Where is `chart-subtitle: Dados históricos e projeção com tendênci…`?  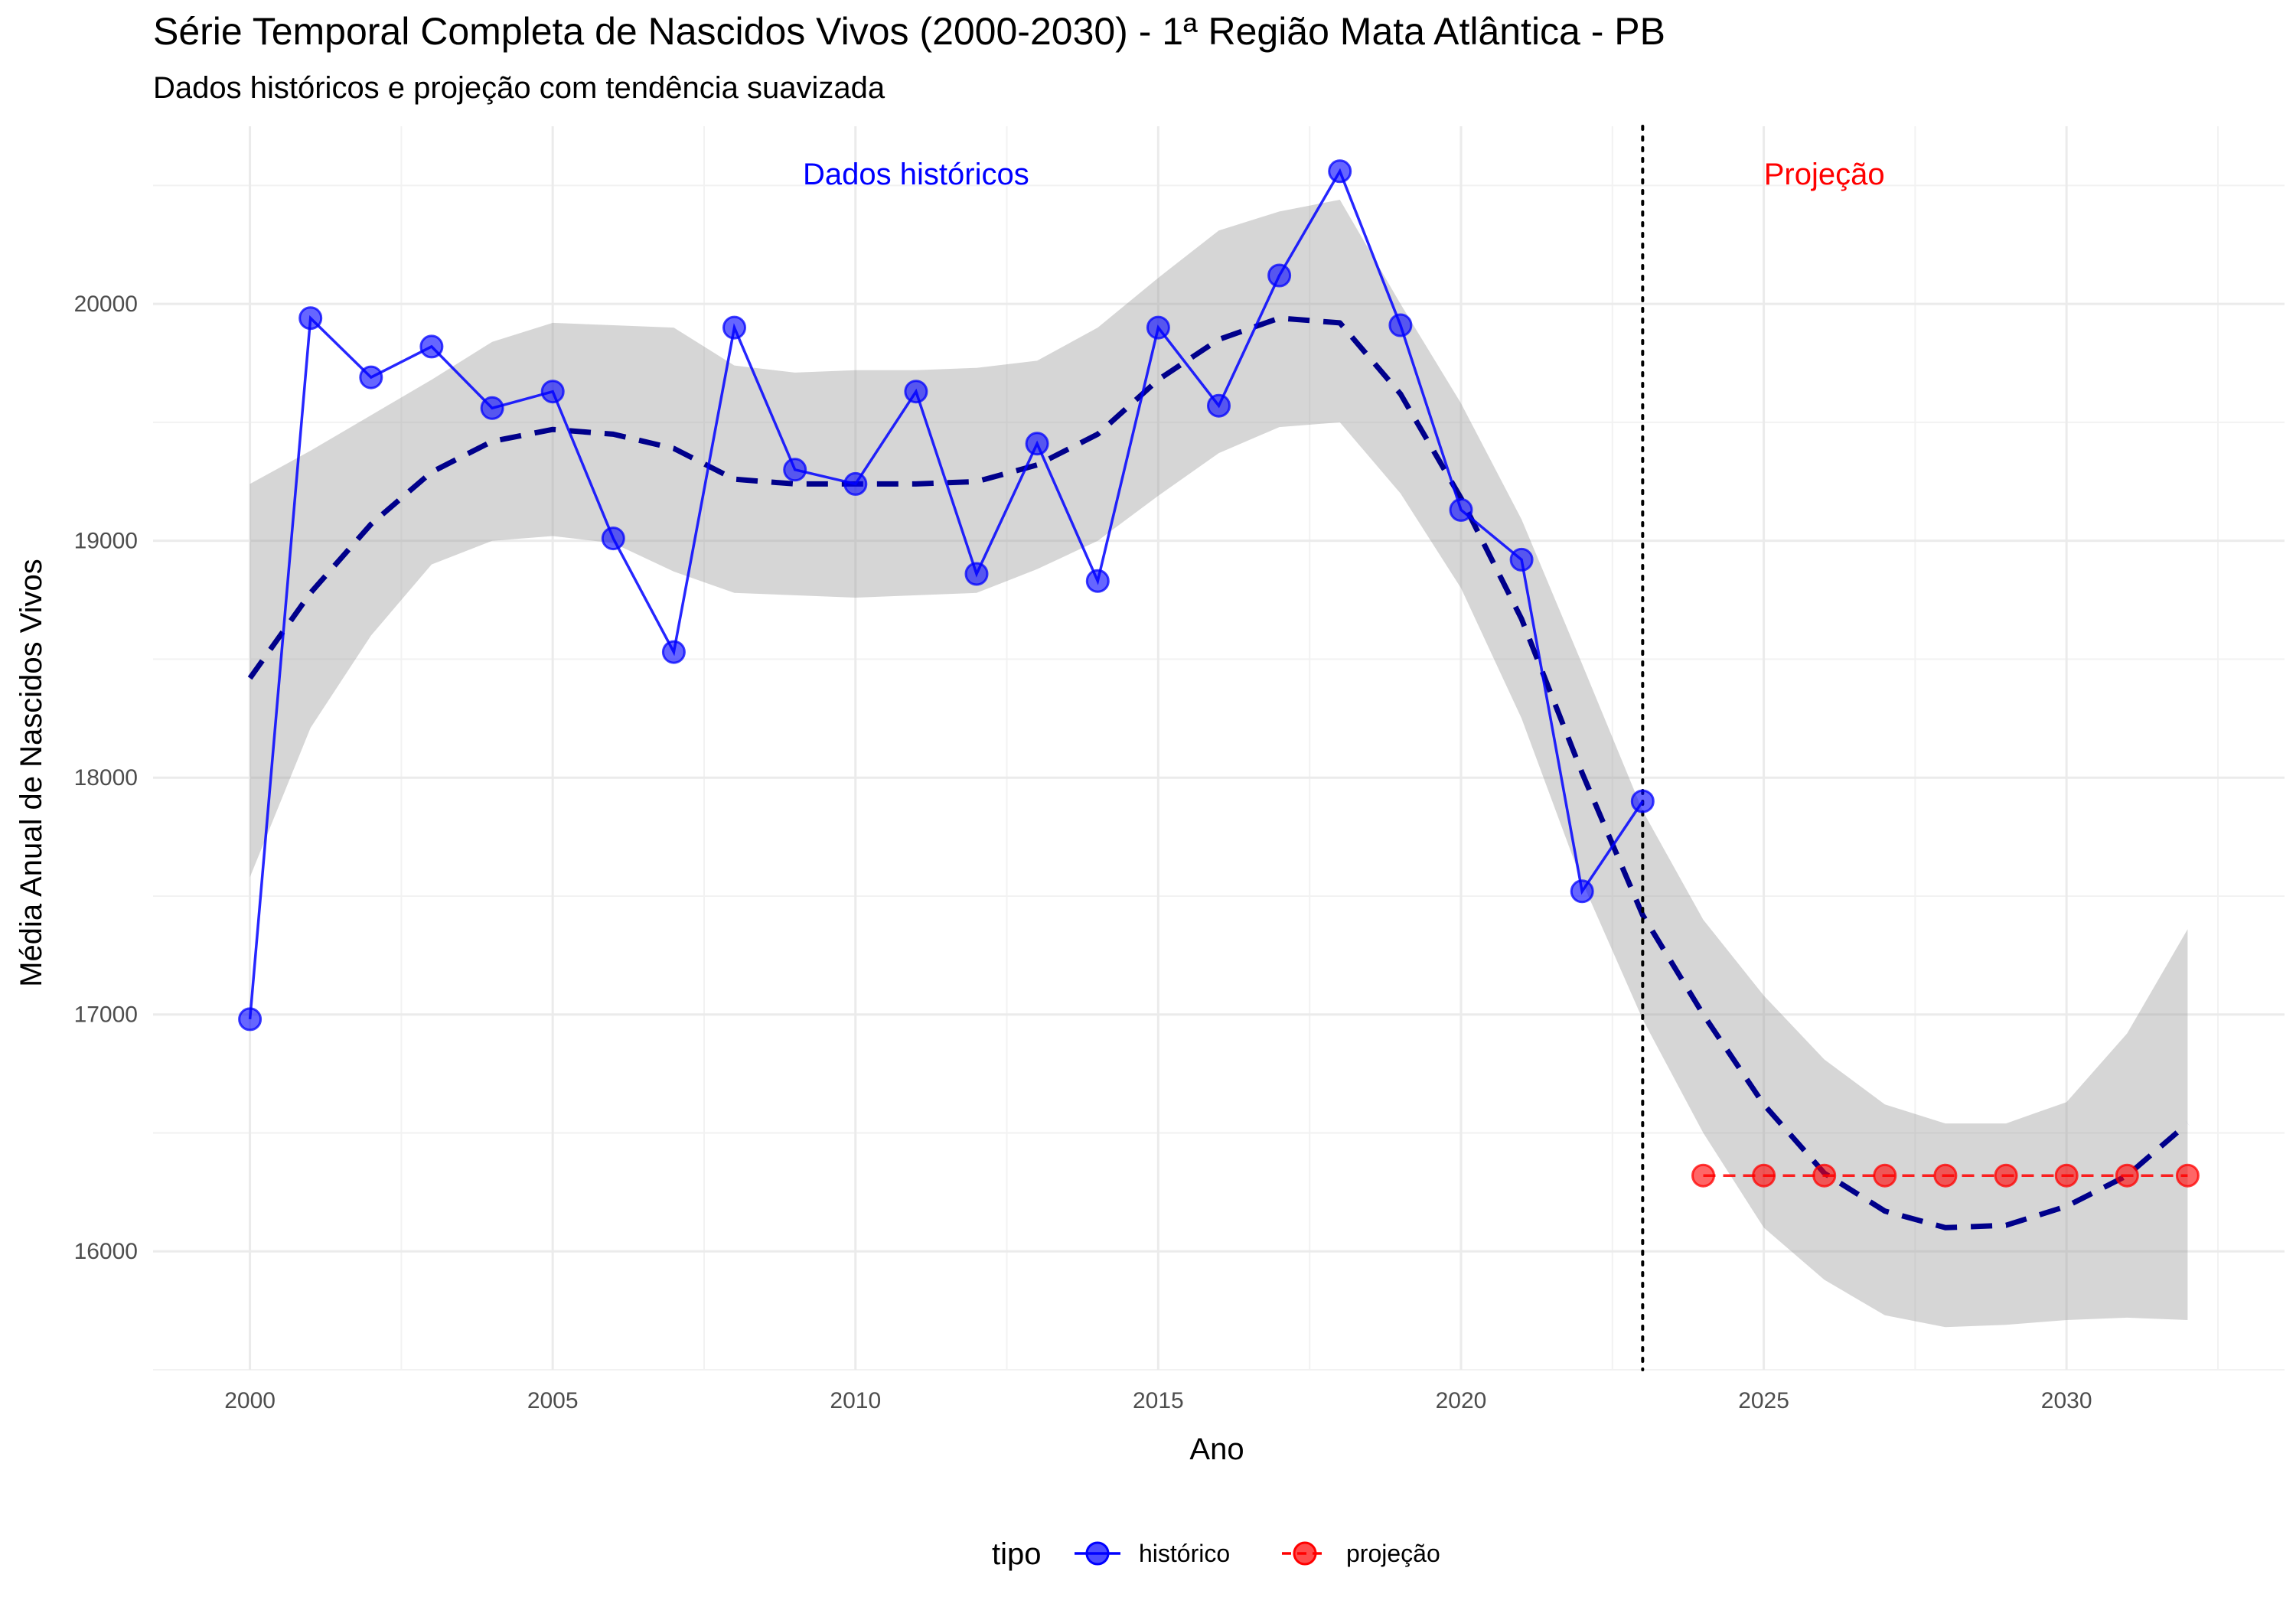 chart-subtitle: Dados históricos e projeção com tendênci… is located at coordinates (519, 88).